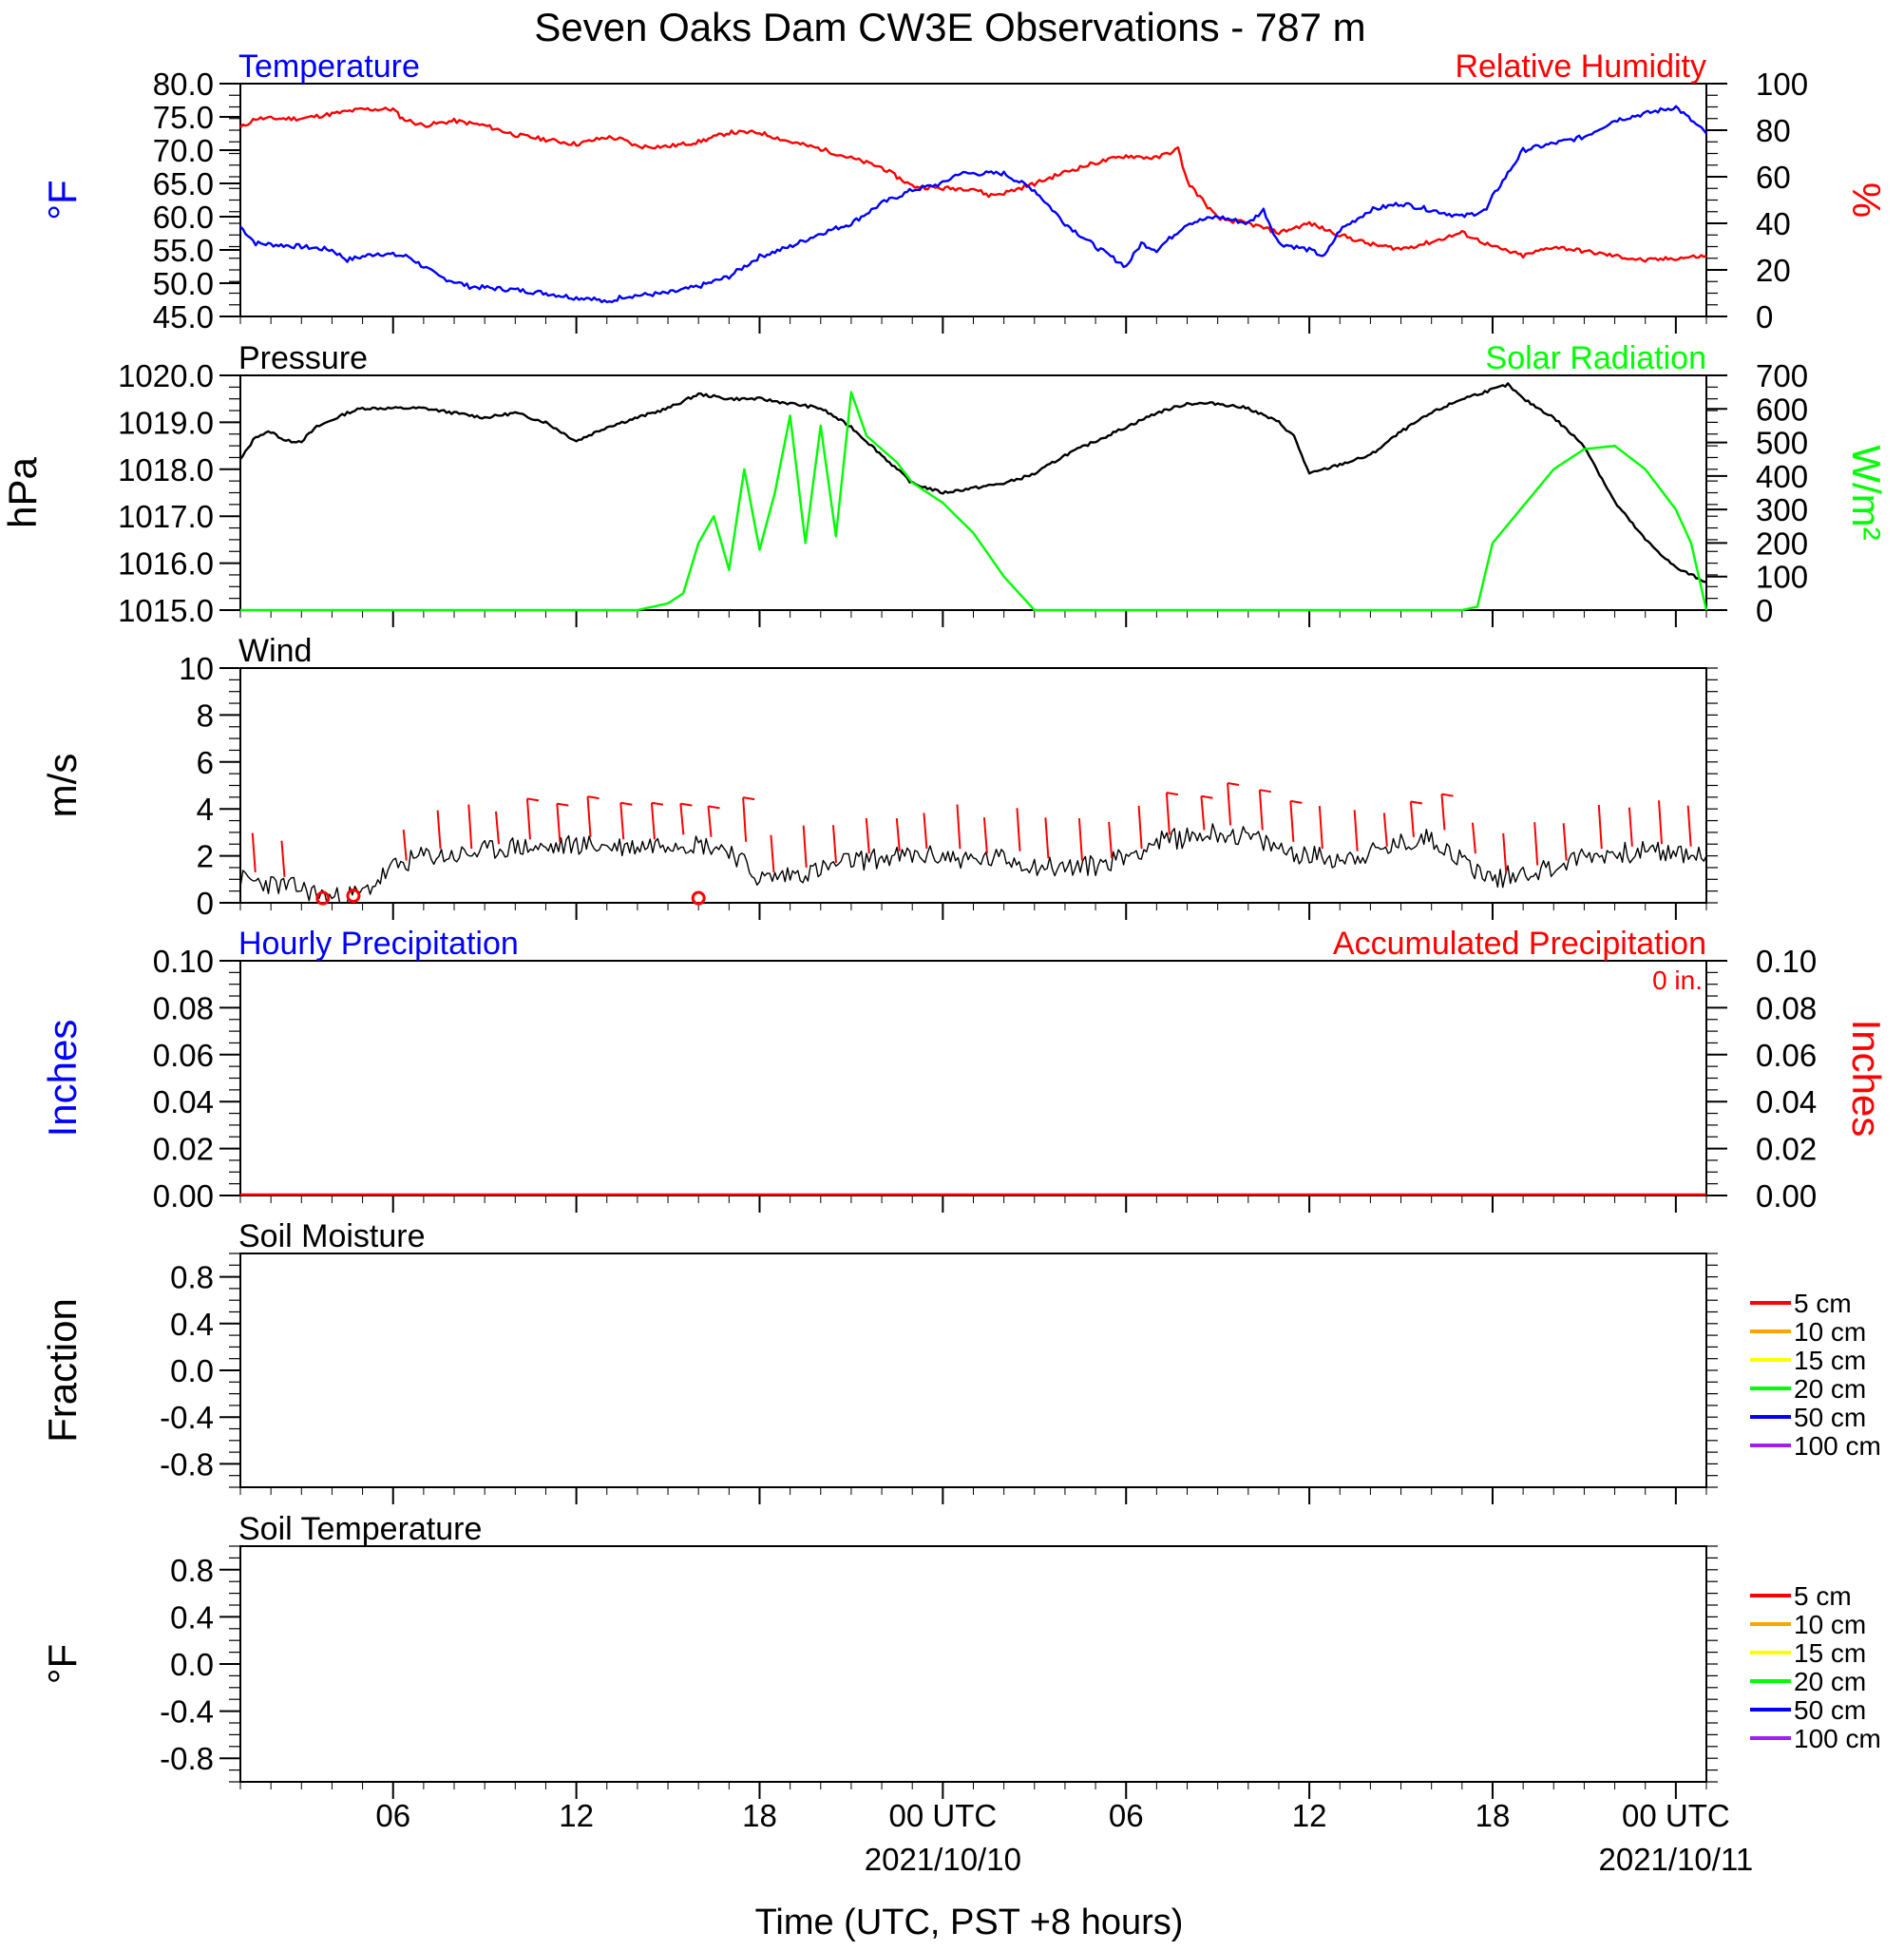 The height and width of the screenshot is (1951, 1904). What do you see at coordinates (332, 1236) in the screenshot?
I see `panel-left-title: Soil Moisture` at bounding box center [332, 1236].